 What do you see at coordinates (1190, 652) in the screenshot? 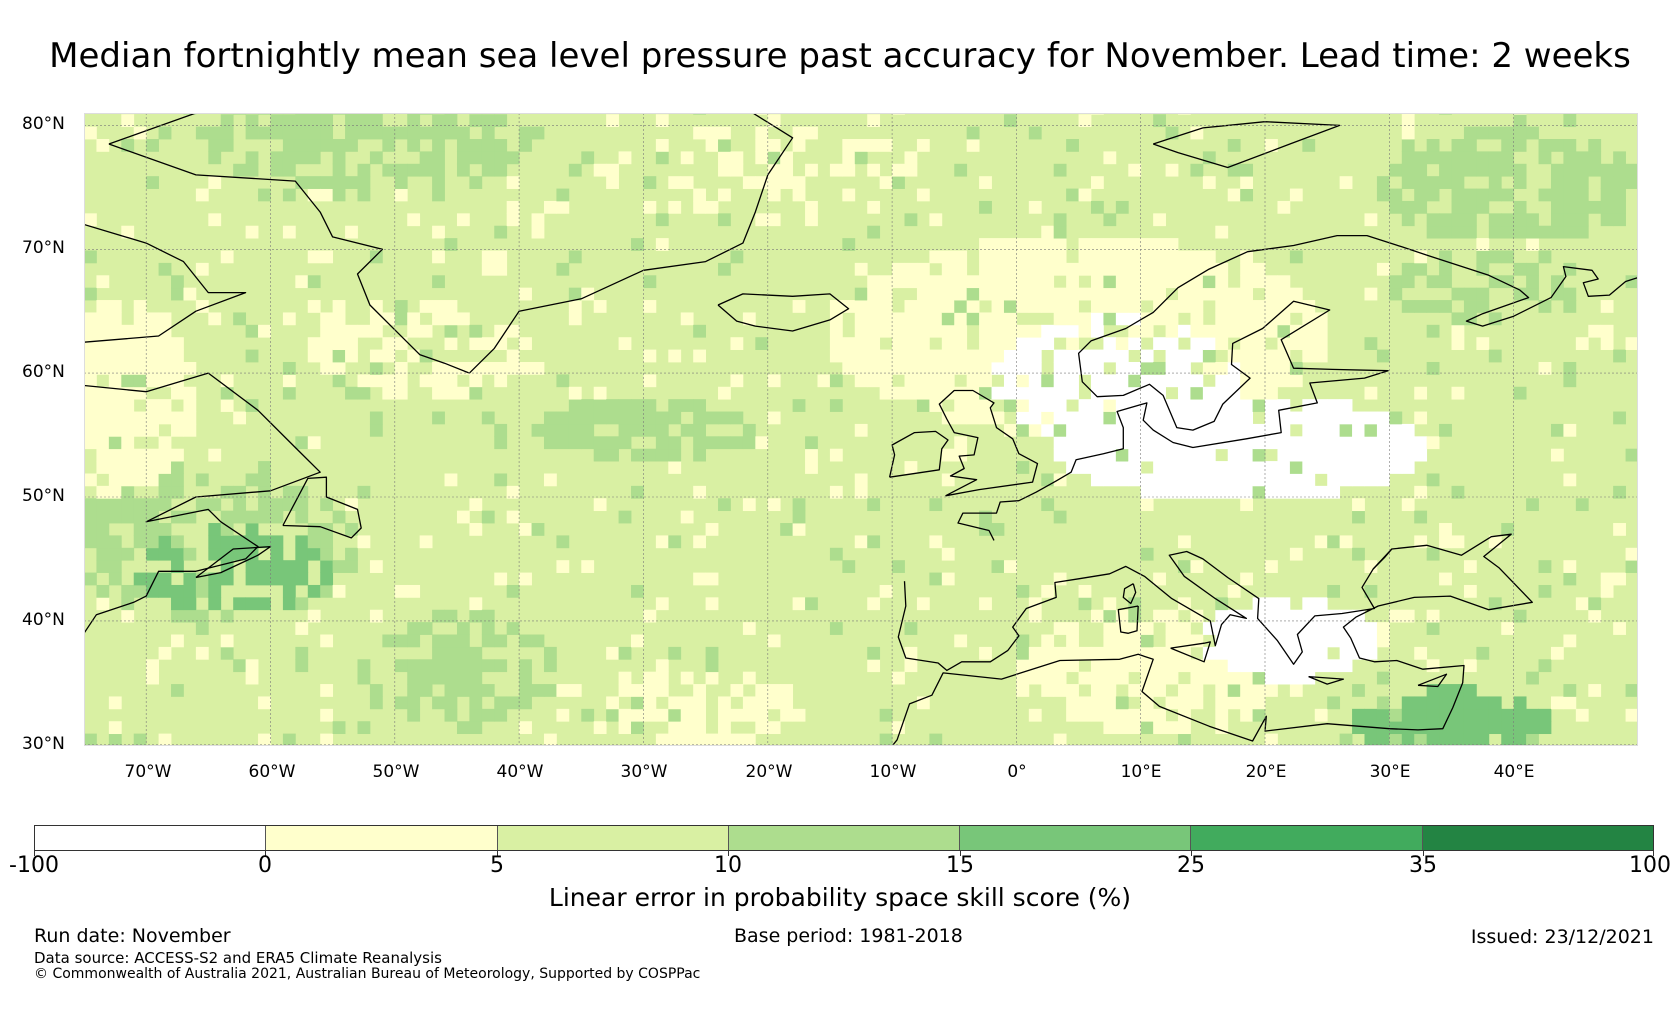
I see `coastline-sicily` at bounding box center [1190, 652].